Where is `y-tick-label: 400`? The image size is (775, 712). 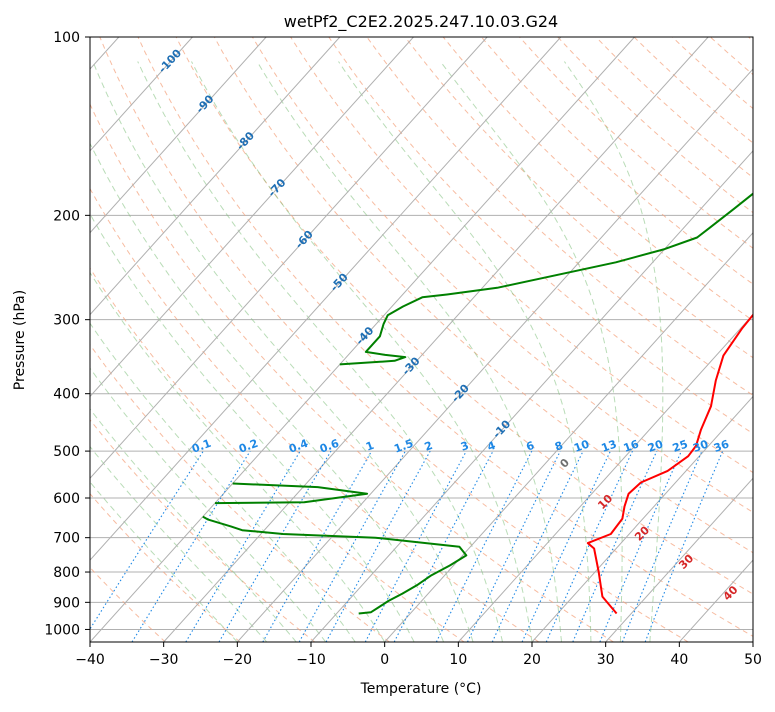
y-tick-label: 400 is located at coordinates (66, 395).